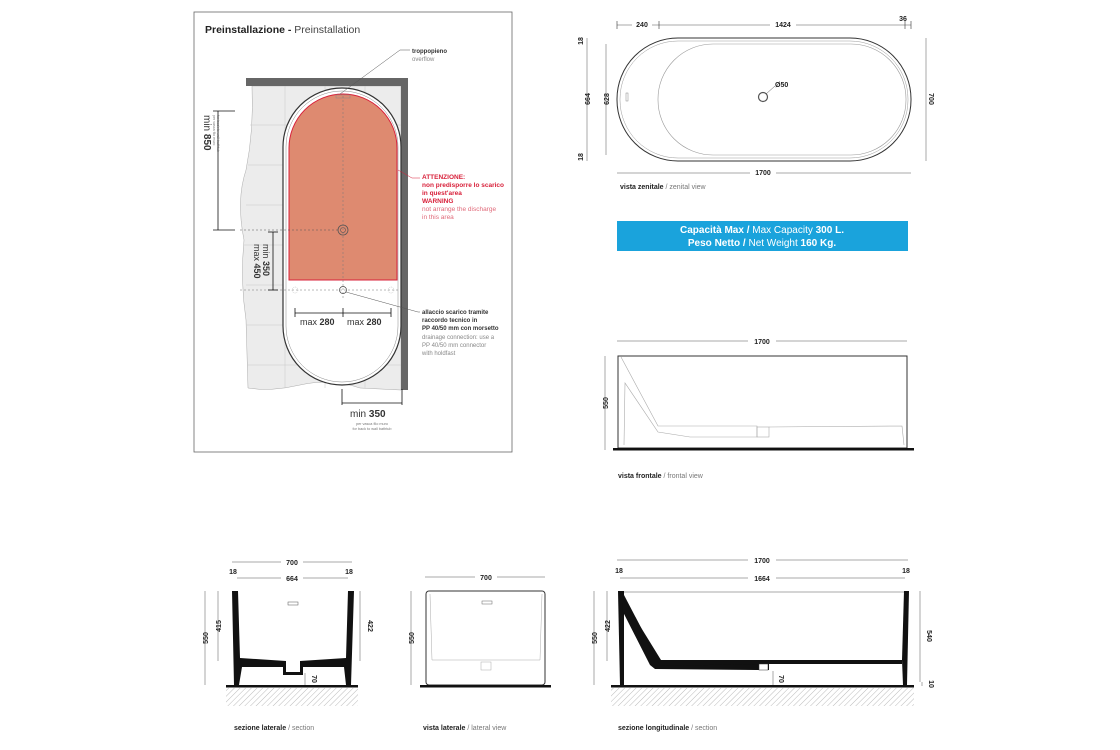  Describe the element at coordinates (437, 201) in the screenshot. I see `warning-title-en: WARNING` at that location.